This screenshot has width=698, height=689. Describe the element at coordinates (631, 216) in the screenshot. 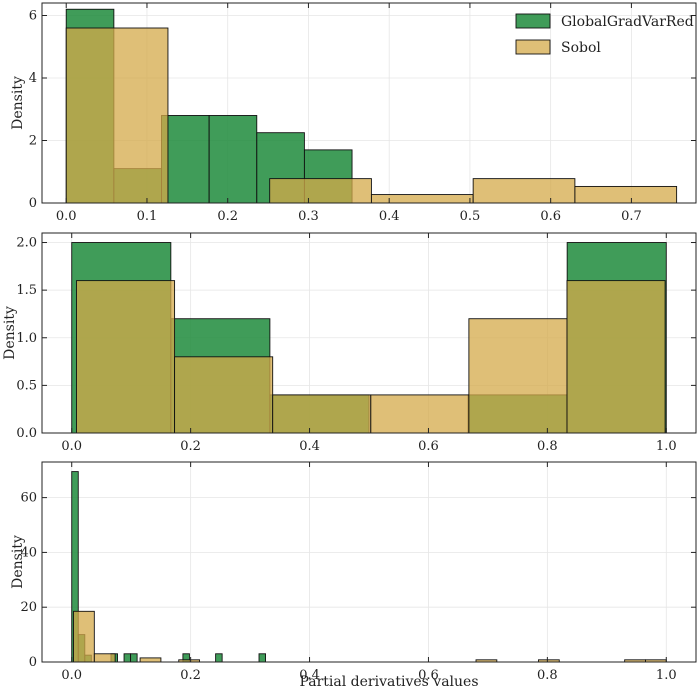

I see `x-tick-label: 0.7` at that location.